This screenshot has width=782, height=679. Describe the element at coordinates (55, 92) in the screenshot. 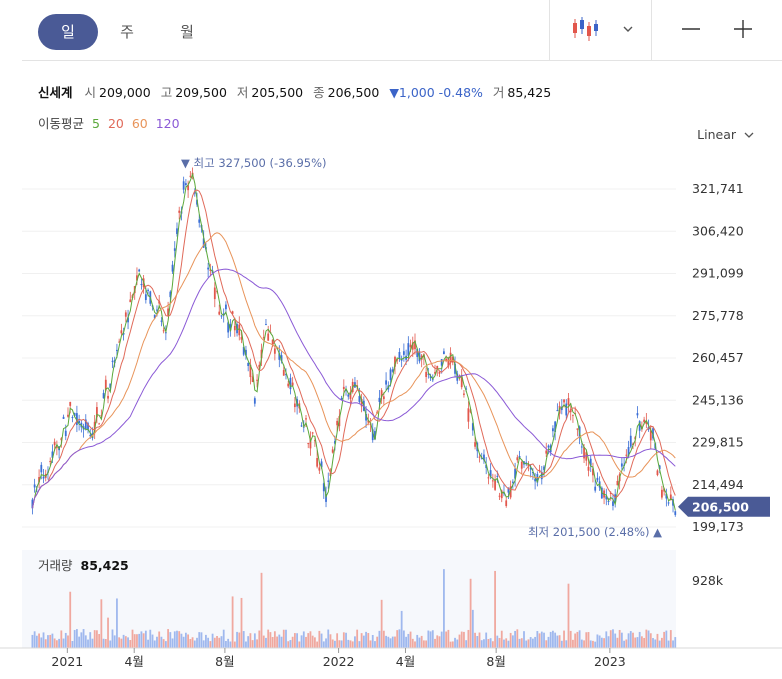

I see `stock-name: 신세계` at that location.